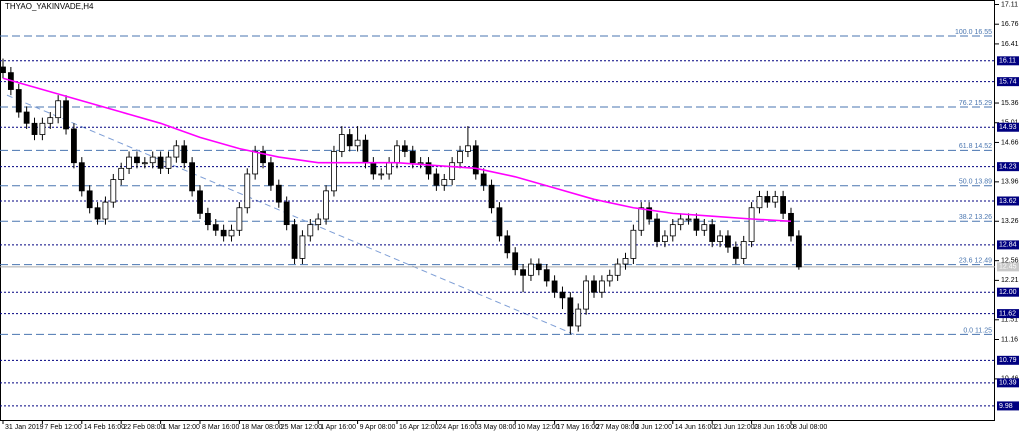  I want to click on level-label: 10.79, so click(1008, 360).